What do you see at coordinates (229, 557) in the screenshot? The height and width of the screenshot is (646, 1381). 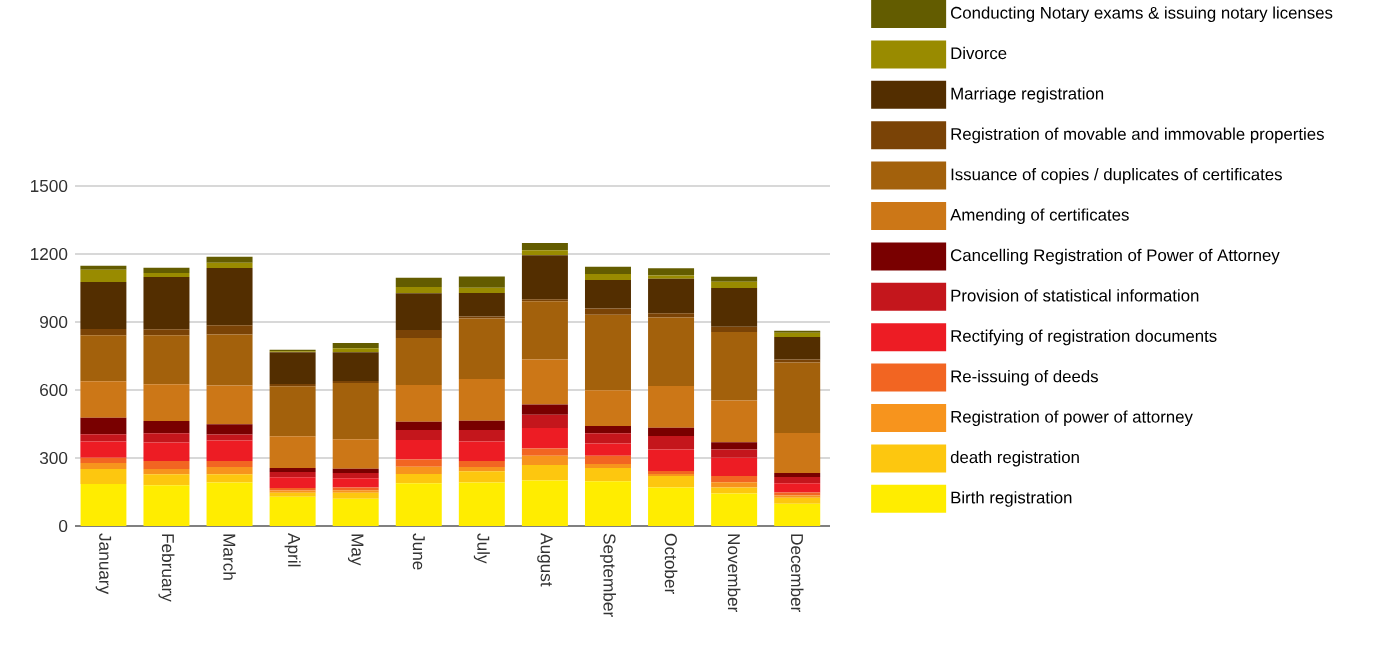 I see `x-tick-label: March` at bounding box center [229, 557].